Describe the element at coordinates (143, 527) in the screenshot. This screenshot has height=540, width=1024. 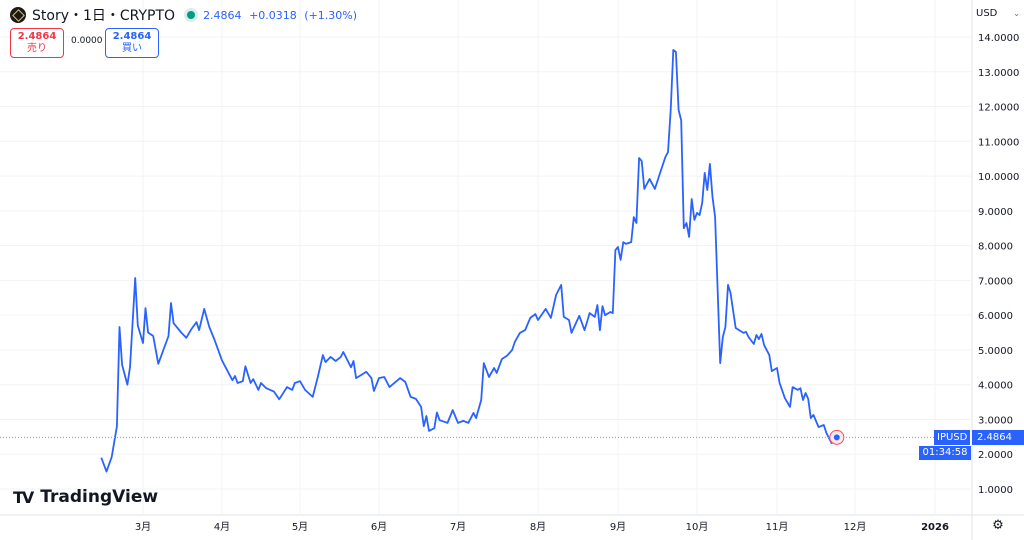
I see `x-tick-label: 3月` at that location.